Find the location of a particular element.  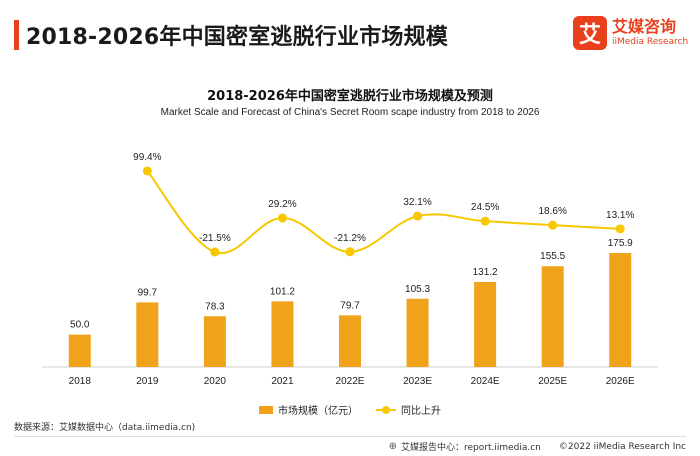

bar-swatch-icon is located at coordinates (266, 409).